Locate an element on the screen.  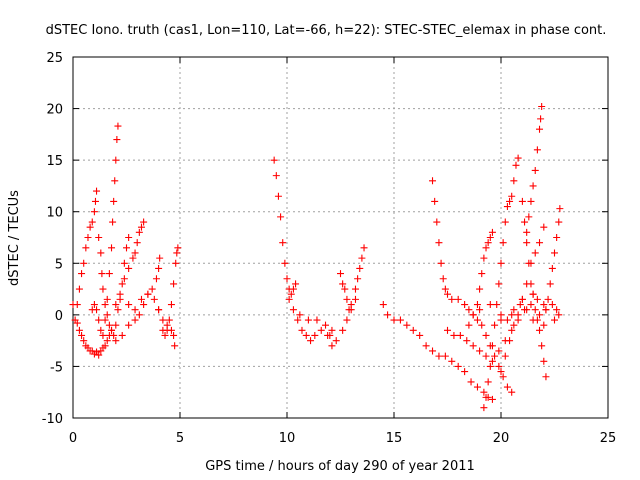
y-tick-label: 10 is located at coordinates (54, 213).